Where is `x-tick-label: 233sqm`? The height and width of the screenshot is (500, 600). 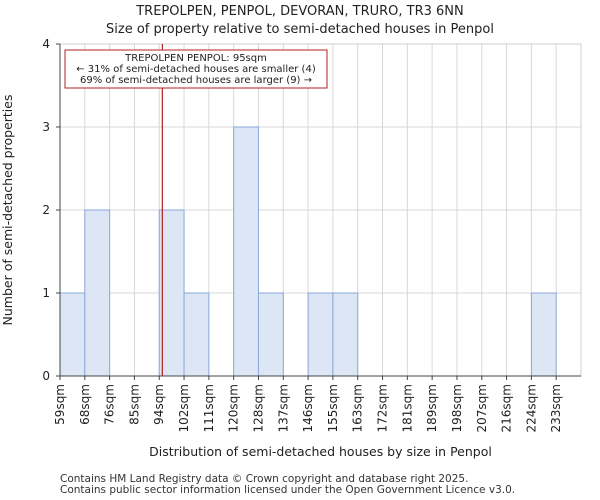
x-tick-label: 233sqm is located at coordinates (556, 408).